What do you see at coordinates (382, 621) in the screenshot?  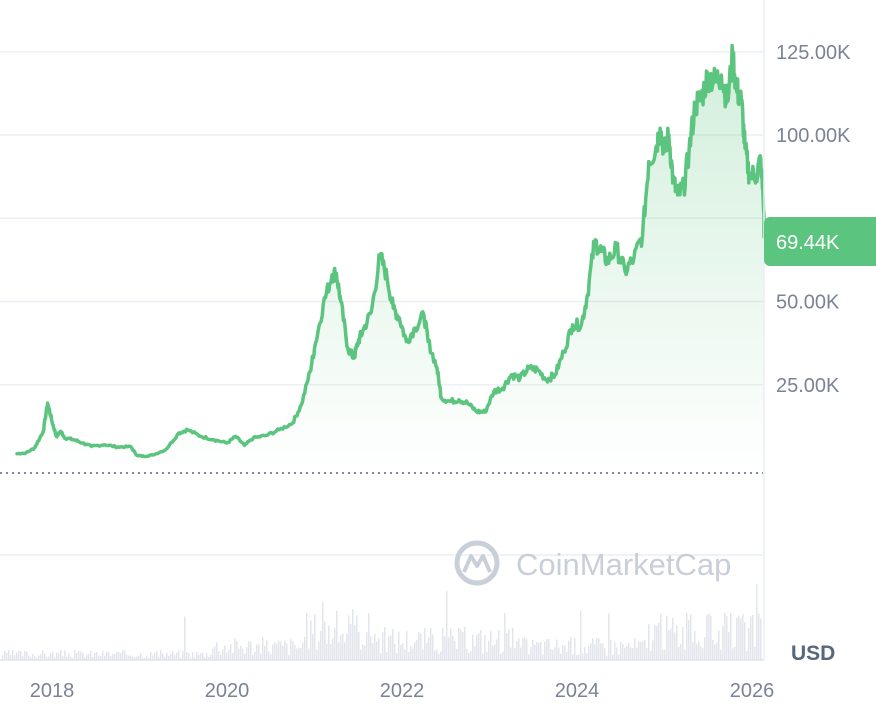 I see `volume-bars` at bounding box center [382, 621].